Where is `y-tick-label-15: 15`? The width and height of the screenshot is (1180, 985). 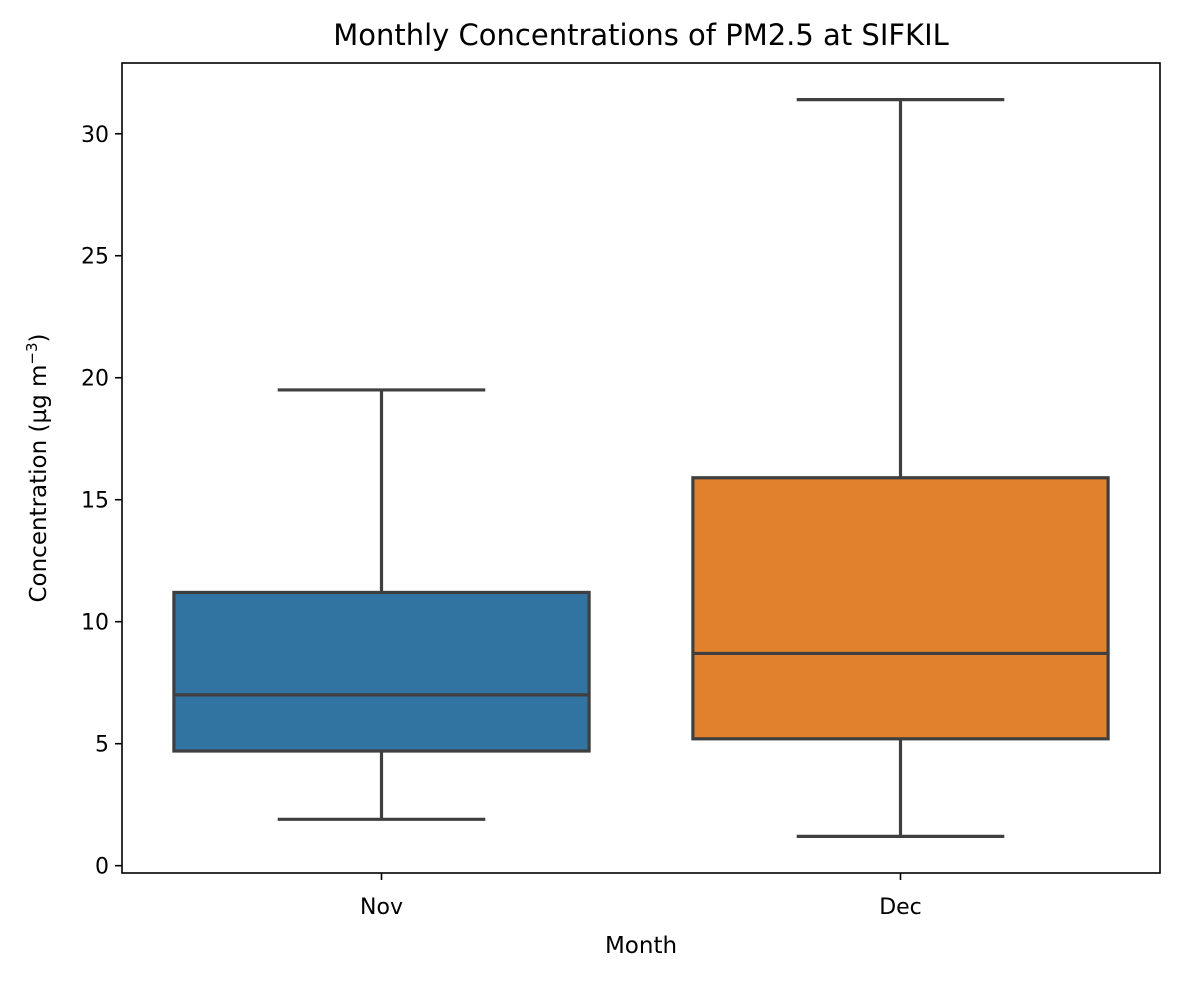
y-tick-label-15: 15 is located at coordinates (95, 501).